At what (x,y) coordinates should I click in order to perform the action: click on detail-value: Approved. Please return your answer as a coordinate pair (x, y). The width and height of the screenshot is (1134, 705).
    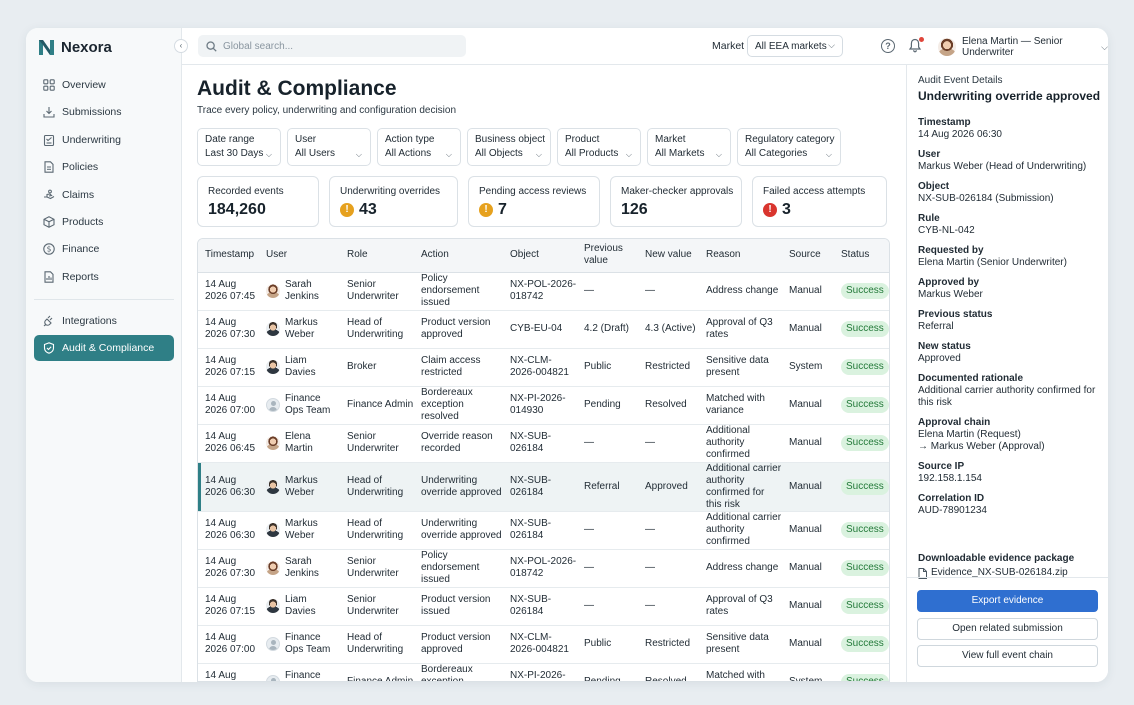
    Looking at the image, I should click on (939, 358).